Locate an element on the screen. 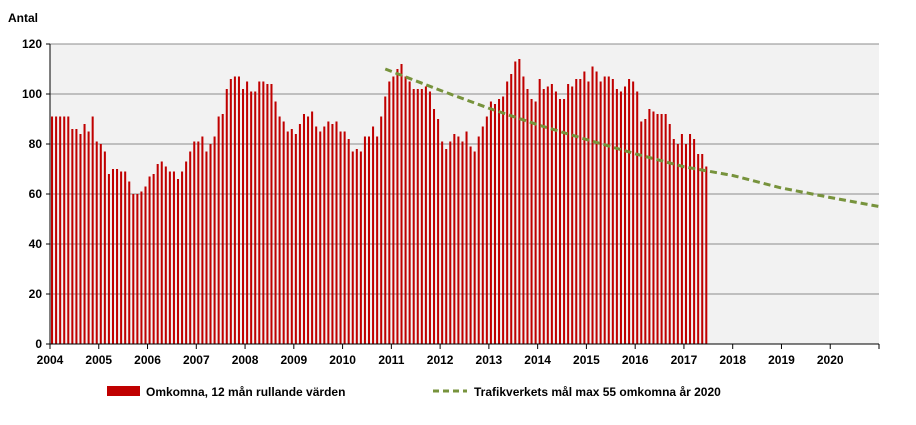  x-tick-label-6: 2010 is located at coordinates (342, 360).